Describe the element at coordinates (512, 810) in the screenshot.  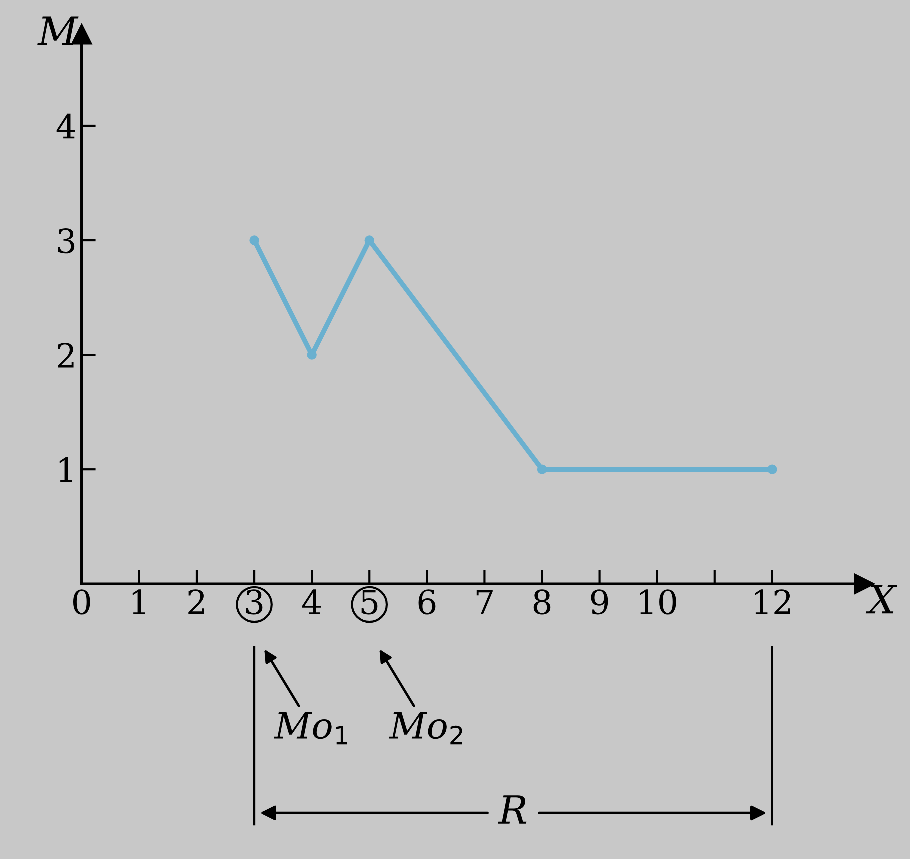
I see `text: R` at that location.